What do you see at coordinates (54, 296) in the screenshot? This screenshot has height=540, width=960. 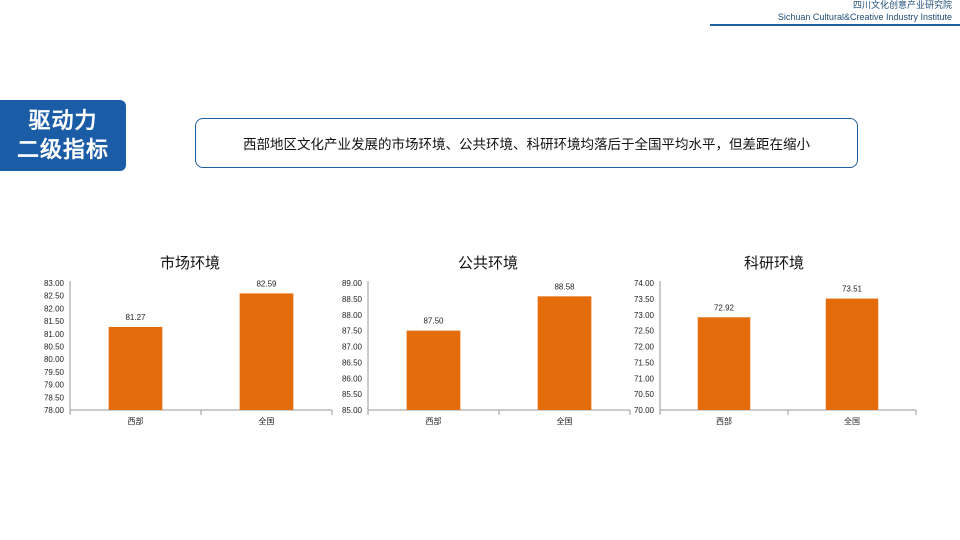 I see `y-tick-label: 82.50` at bounding box center [54, 296].